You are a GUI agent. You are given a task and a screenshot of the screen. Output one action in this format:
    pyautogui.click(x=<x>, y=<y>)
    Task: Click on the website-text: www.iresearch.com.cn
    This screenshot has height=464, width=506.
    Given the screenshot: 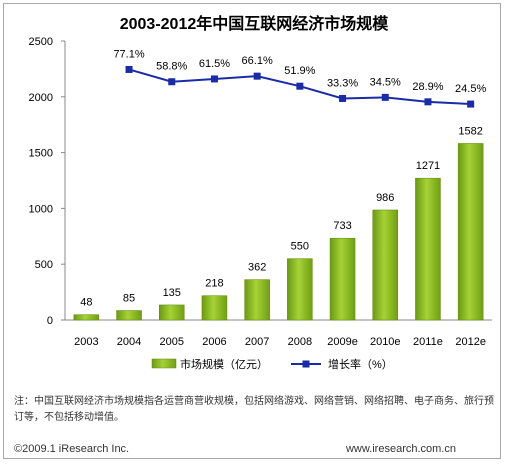 What is the action you would take?
    pyautogui.click(x=400, y=449)
    